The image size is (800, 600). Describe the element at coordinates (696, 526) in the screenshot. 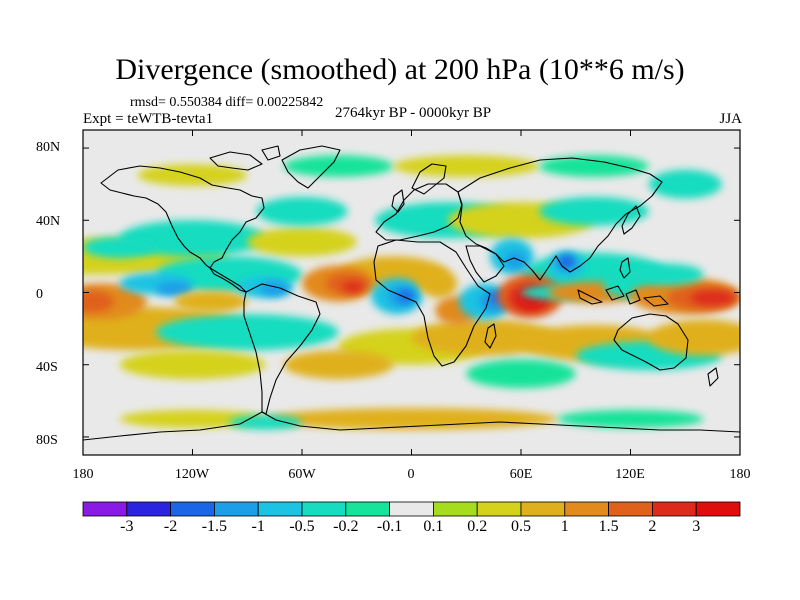

I see `colorbar-label: 3` at that location.